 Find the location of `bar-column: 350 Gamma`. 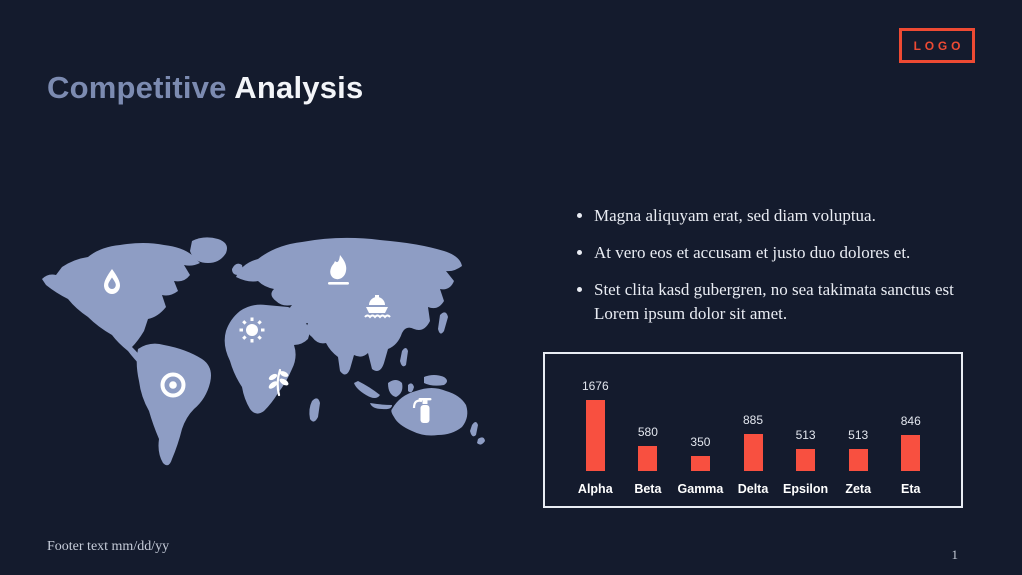

bar-column: 350 Gamma is located at coordinates (700, 431).